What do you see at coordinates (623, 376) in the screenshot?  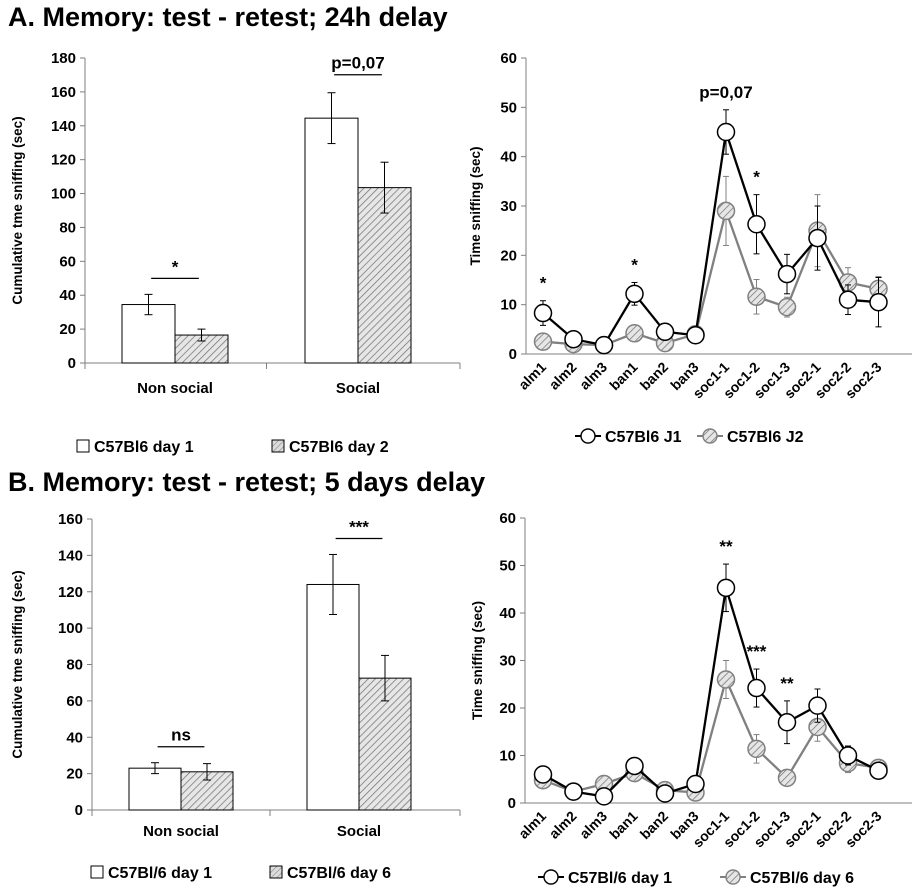 I see `category-label: ban1` at bounding box center [623, 376].